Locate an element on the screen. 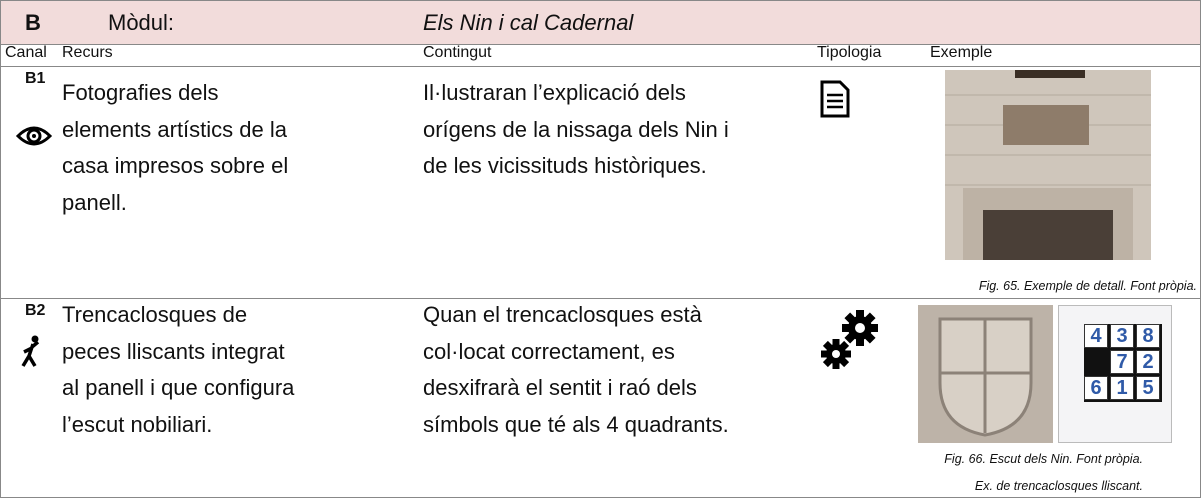 The width and height of the screenshot is (1201, 498). resource-line: elements artístics de la is located at coordinates (174, 129).